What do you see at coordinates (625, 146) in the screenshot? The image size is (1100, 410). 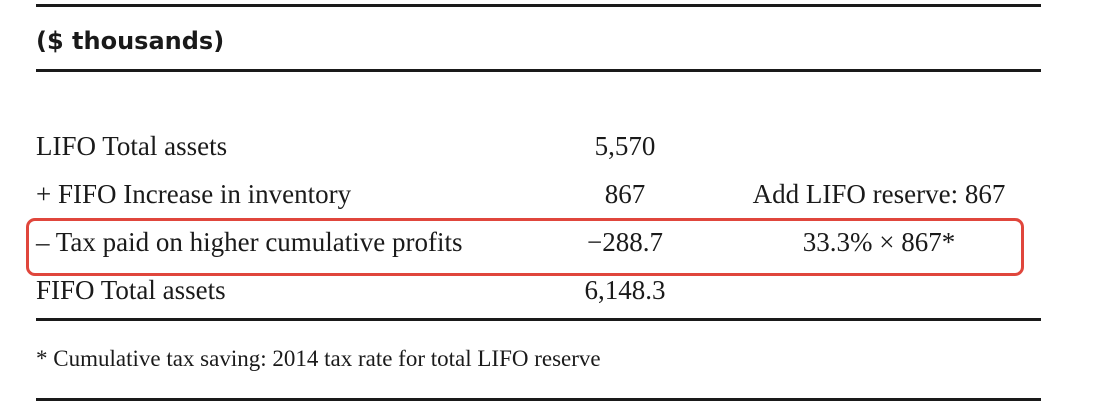 I see `row-value: 5,570` at bounding box center [625, 146].